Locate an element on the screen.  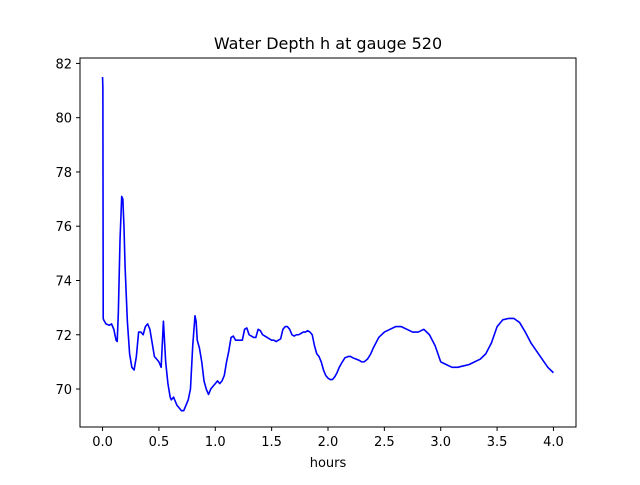
x-axis-ticks: 0.0 0.5 1.0 1.5 2.0 2.5 3.0 3.5 4.0 is located at coordinates (328, 438).